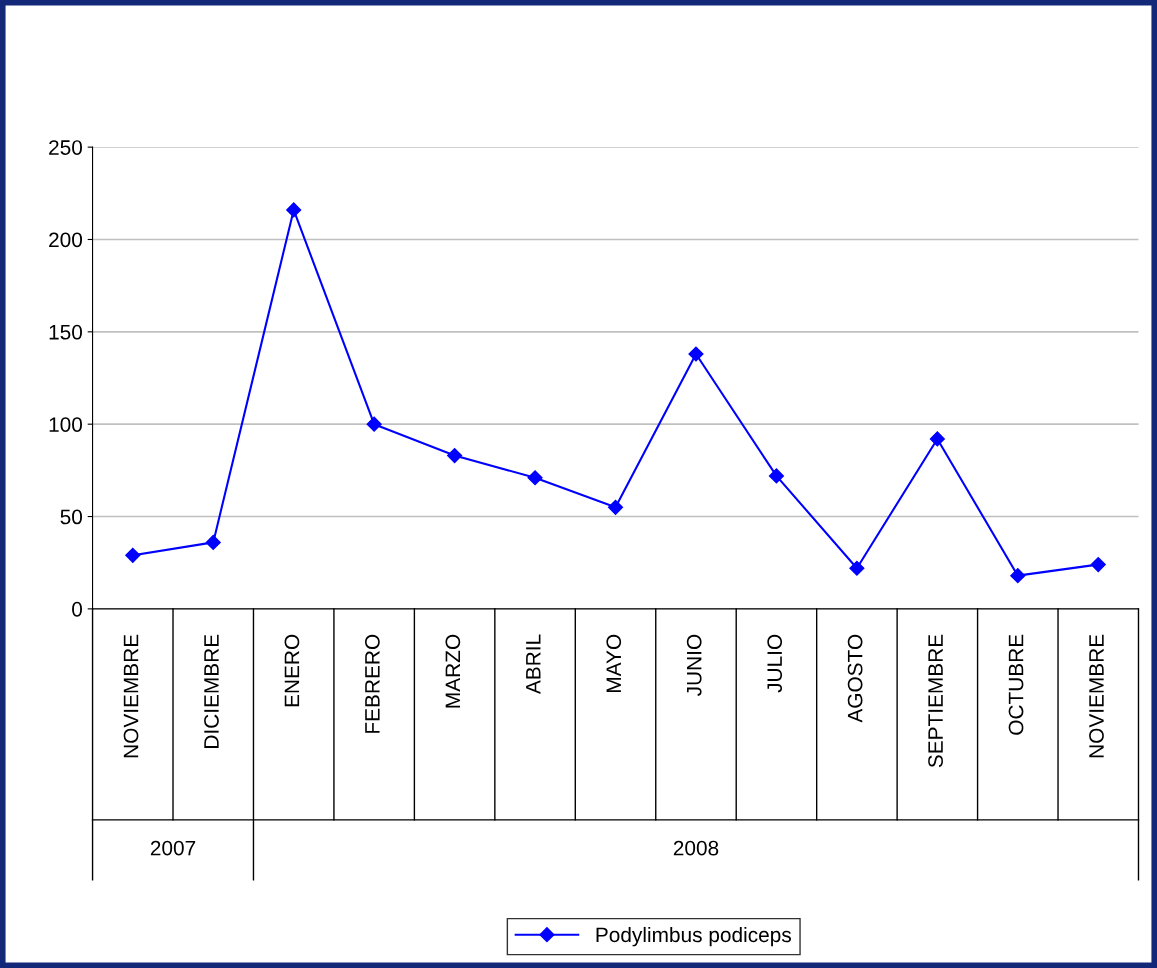 The image size is (1157, 968). What do you see at coordinates (66, 332) in the screenshot?
I see `y-tick-label: 150` at bounding box center [66, 332].